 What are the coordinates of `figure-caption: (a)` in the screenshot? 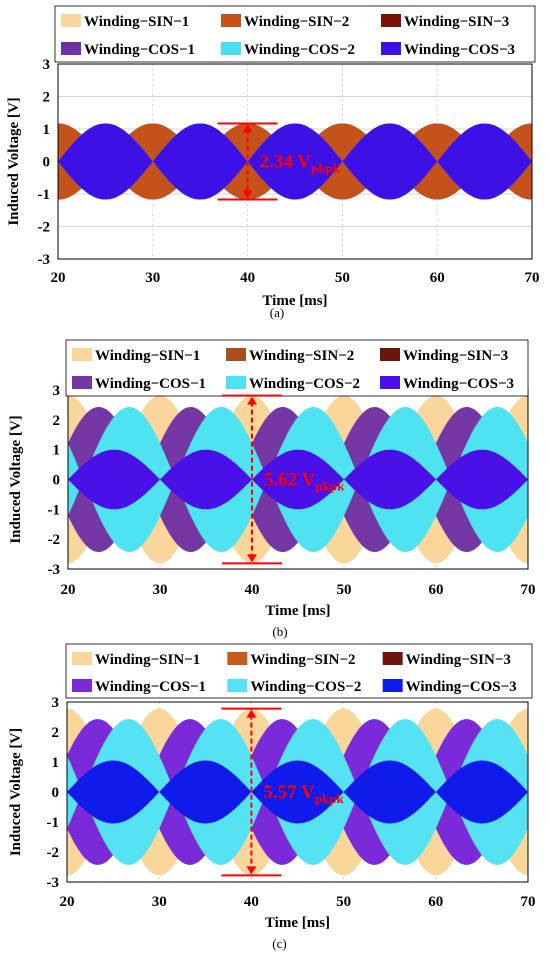 It's located at (277, 312).